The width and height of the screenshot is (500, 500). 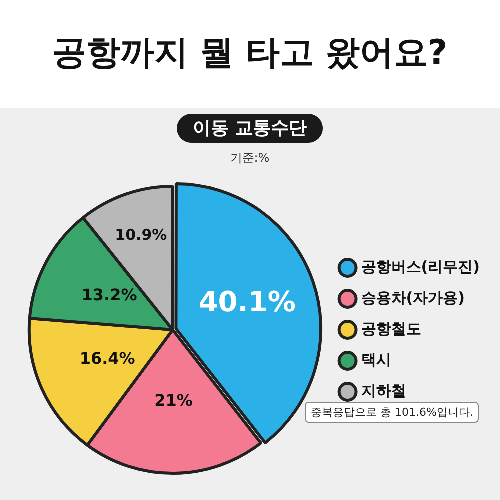 I want to click on data-label: 10.9%, so click(x=141, y=235).